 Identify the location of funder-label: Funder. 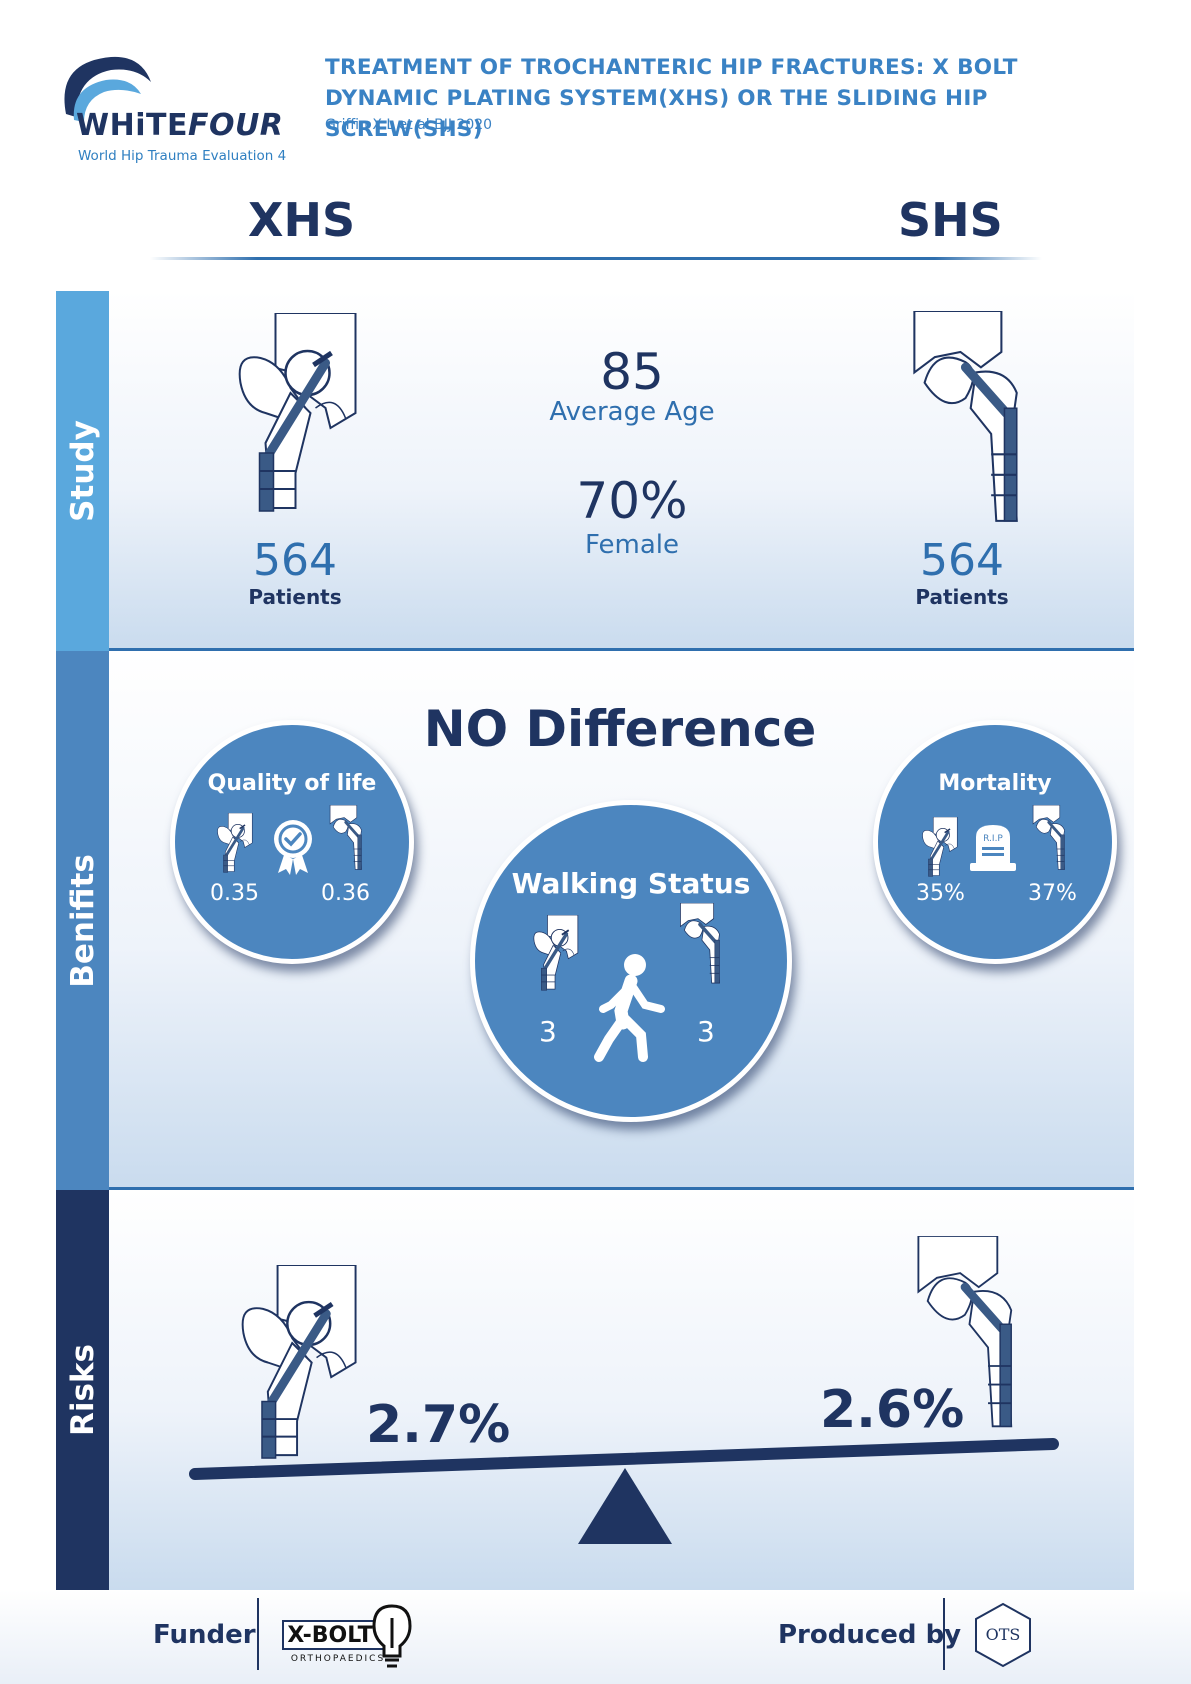
(204, 1635).